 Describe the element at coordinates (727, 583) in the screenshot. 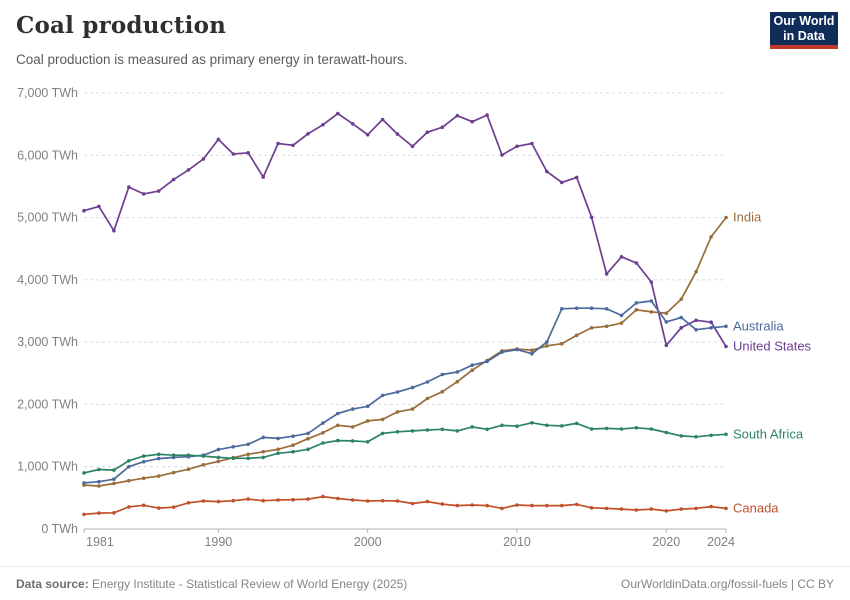

I see `owid-link: OurWorldinData.org/fossil-fuels | CC BY` at that location.